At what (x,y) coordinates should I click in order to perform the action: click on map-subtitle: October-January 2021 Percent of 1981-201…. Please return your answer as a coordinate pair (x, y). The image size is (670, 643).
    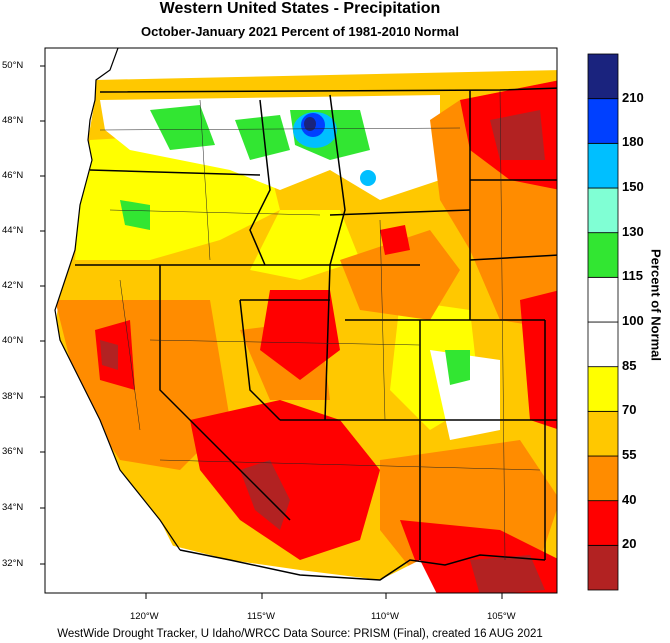
    Looking at the image, I should click on (300, 31).